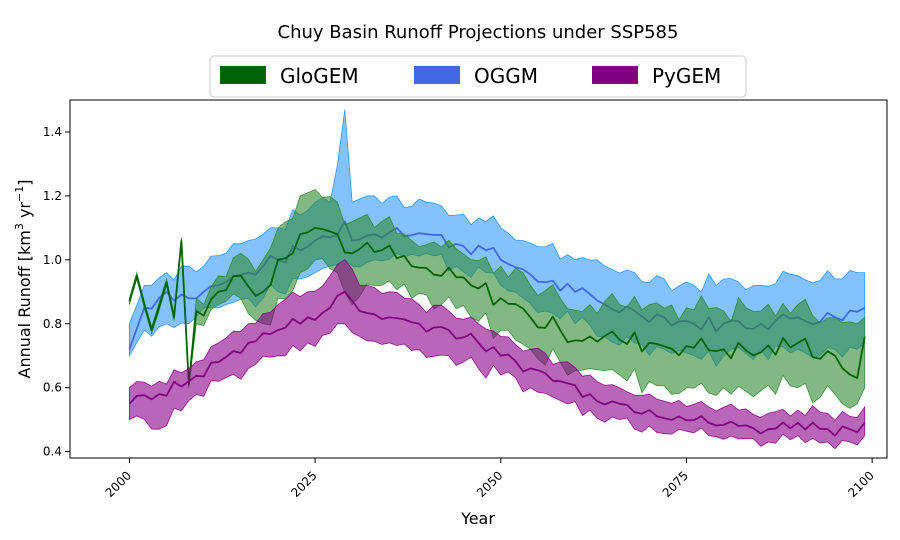  I want to click on x-axis: 2000 2025 2050 2075 2100, so click(490, 479).